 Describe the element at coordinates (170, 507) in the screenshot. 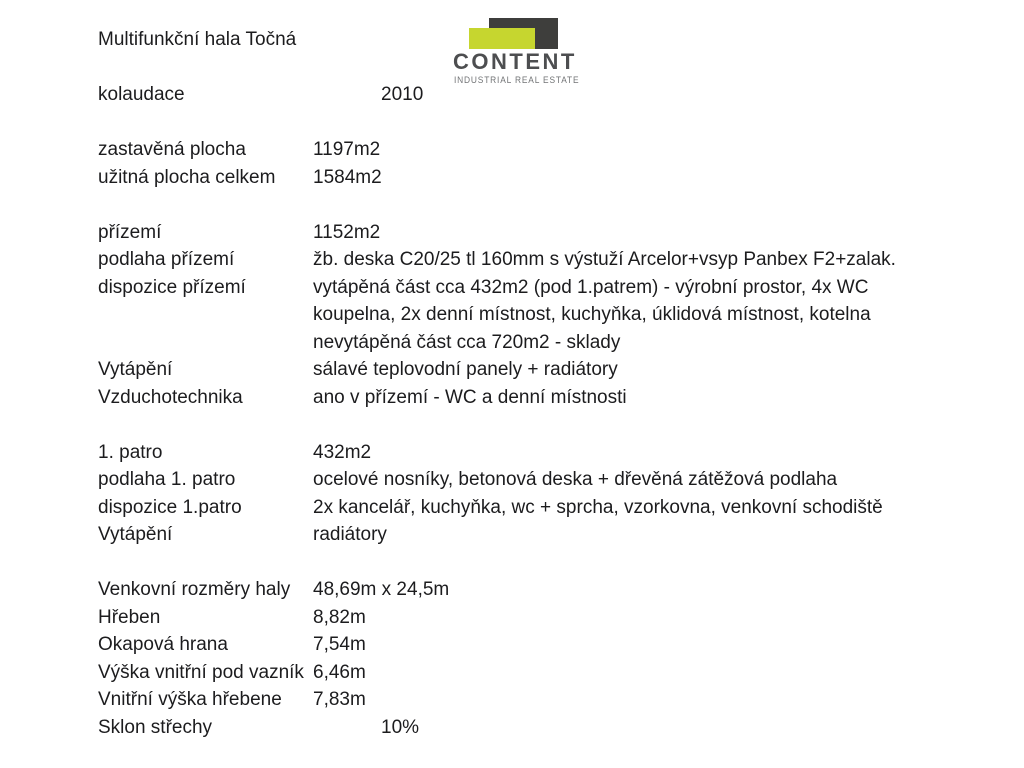

I see `spec-label: dispozice 1.patro` at that location.